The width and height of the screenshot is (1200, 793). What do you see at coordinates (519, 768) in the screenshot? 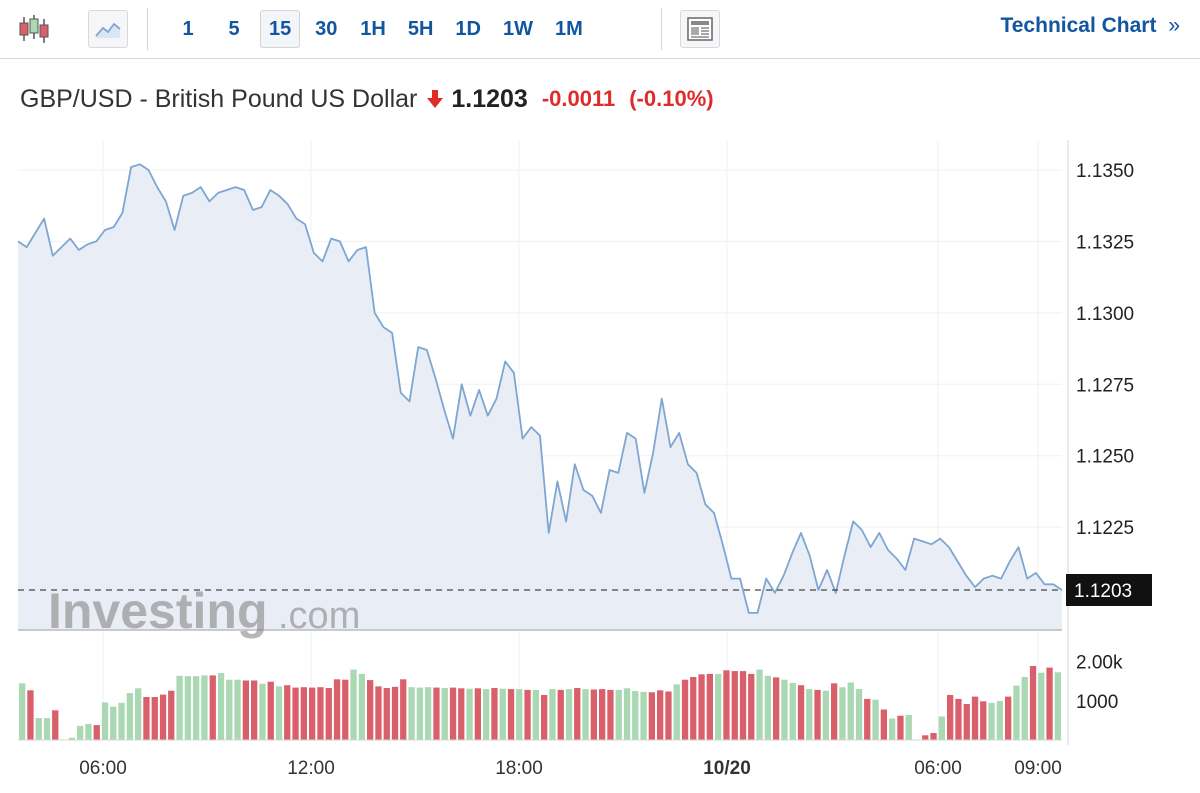
I see `x-tick-label: 18:00` at bounding box center [519, 768].